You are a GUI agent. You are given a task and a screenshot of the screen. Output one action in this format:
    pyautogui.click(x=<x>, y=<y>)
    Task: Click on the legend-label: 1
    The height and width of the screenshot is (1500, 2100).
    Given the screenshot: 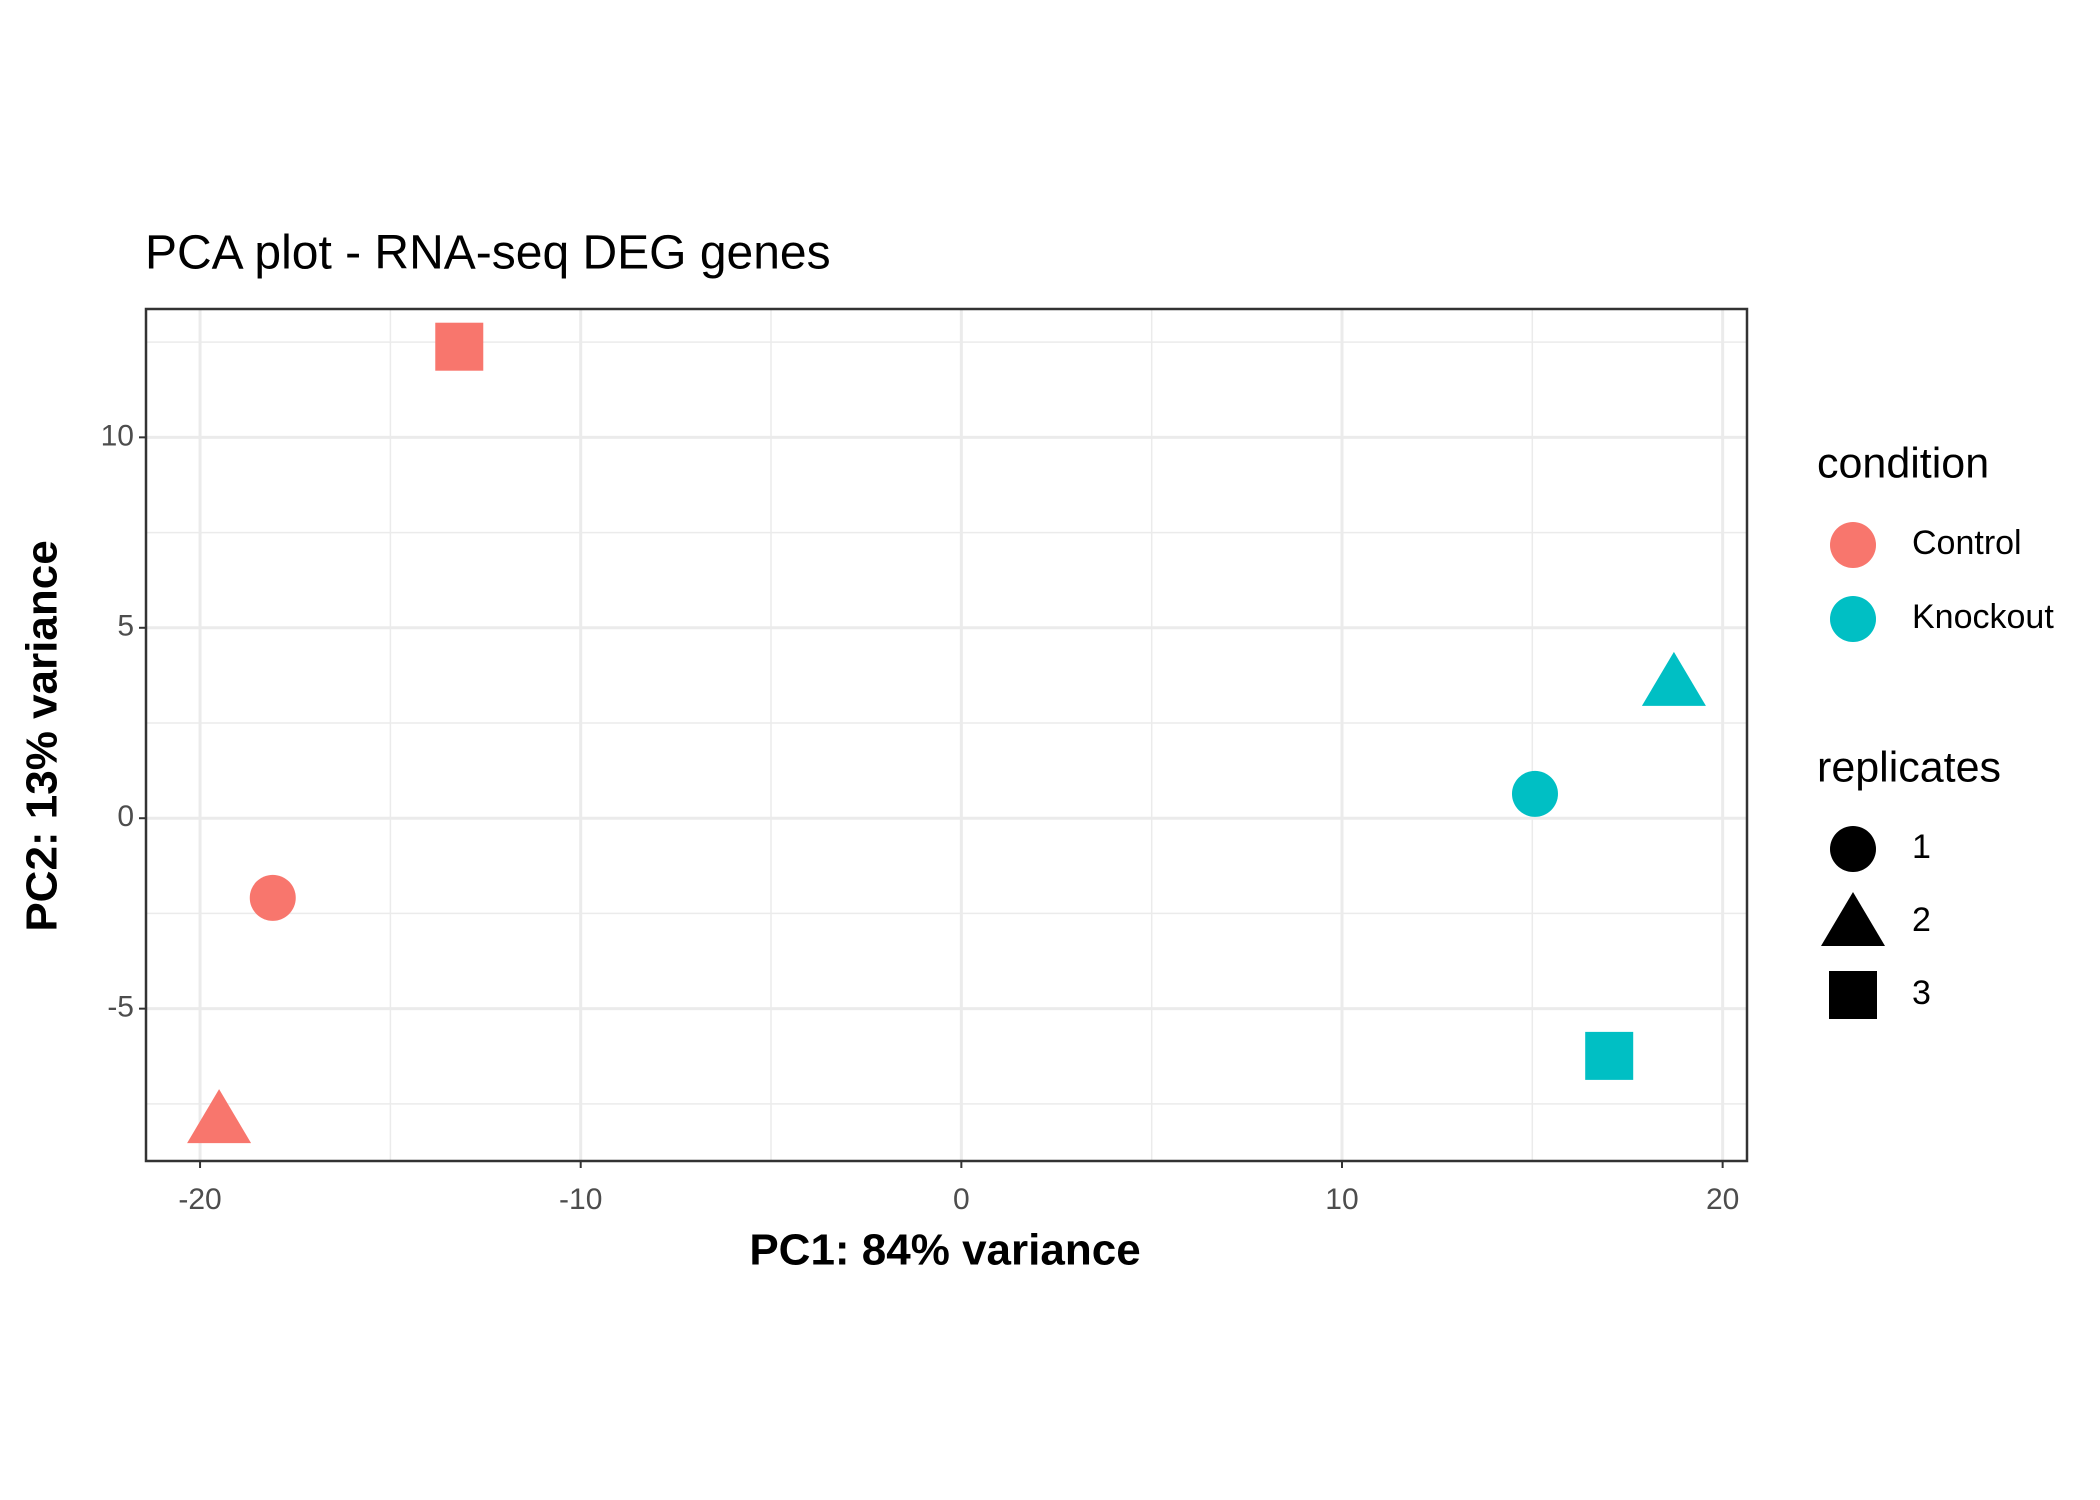 What is the action you would take?
    pyautogui.click(x=1921, y=847)
    